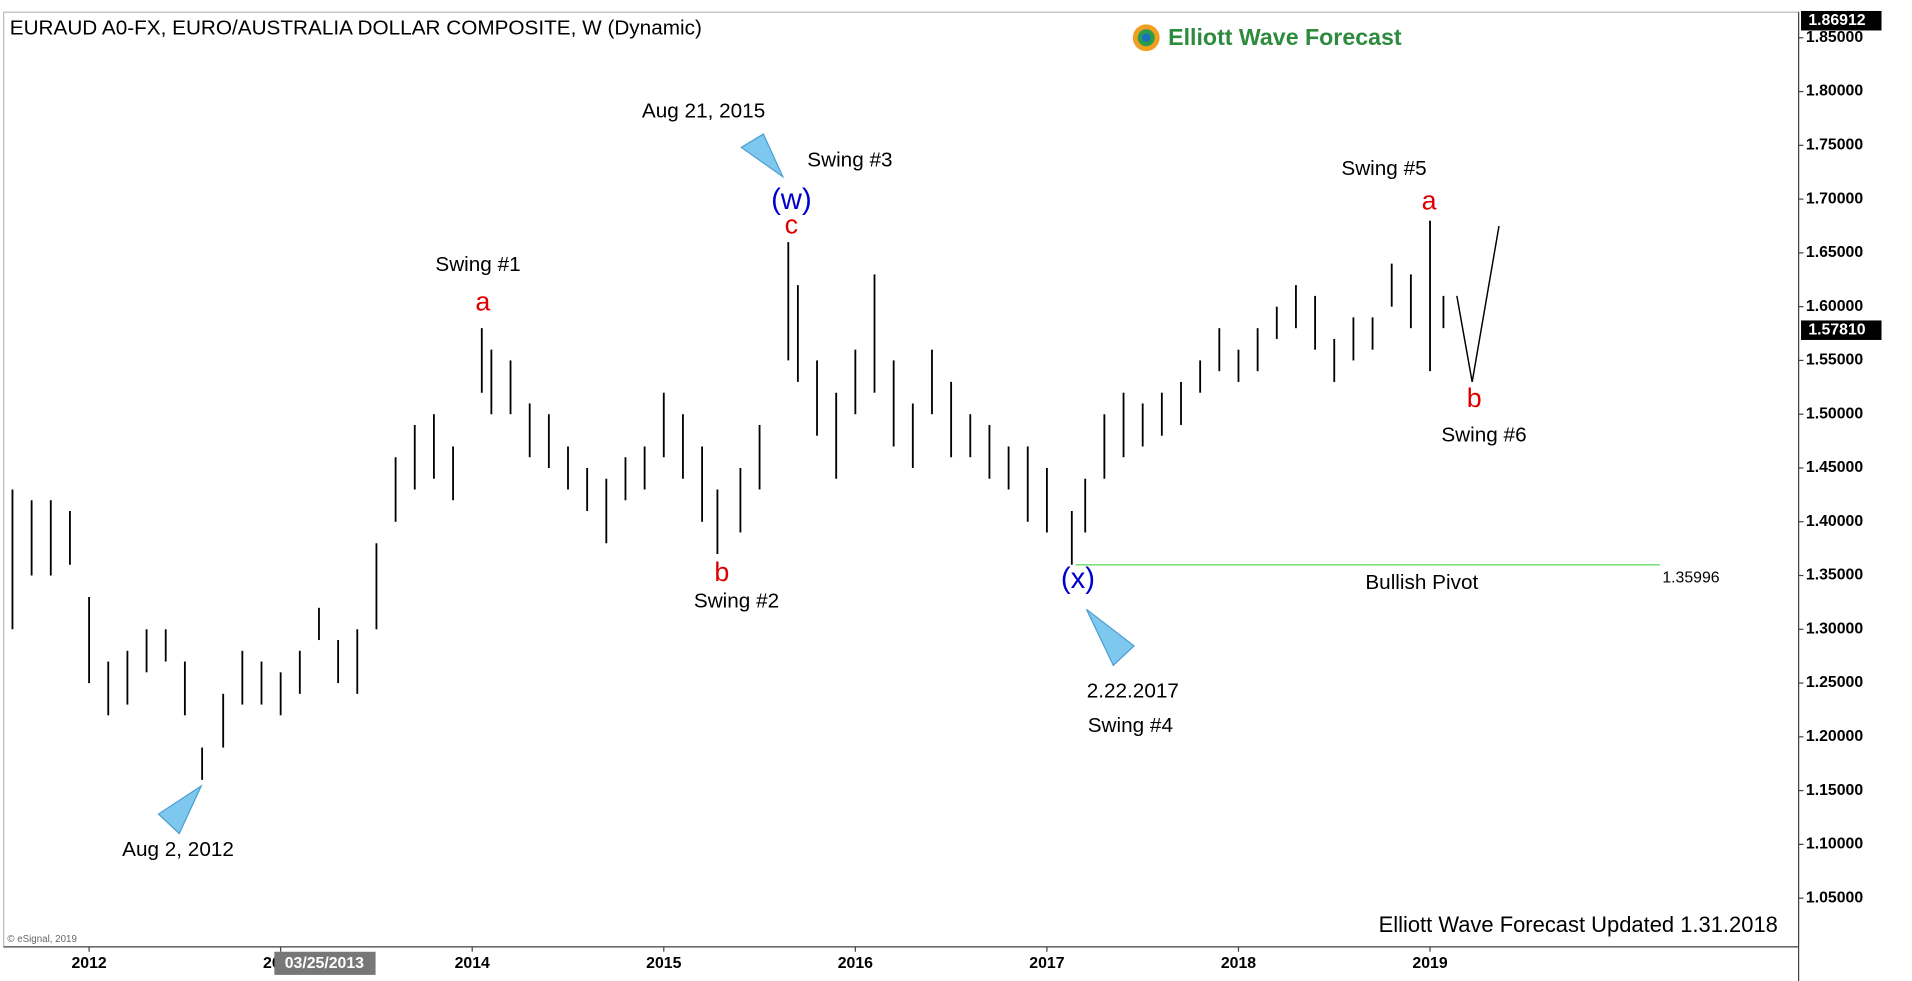  I want to click on copyright: © eSignal, 2019, so click(42, 939).